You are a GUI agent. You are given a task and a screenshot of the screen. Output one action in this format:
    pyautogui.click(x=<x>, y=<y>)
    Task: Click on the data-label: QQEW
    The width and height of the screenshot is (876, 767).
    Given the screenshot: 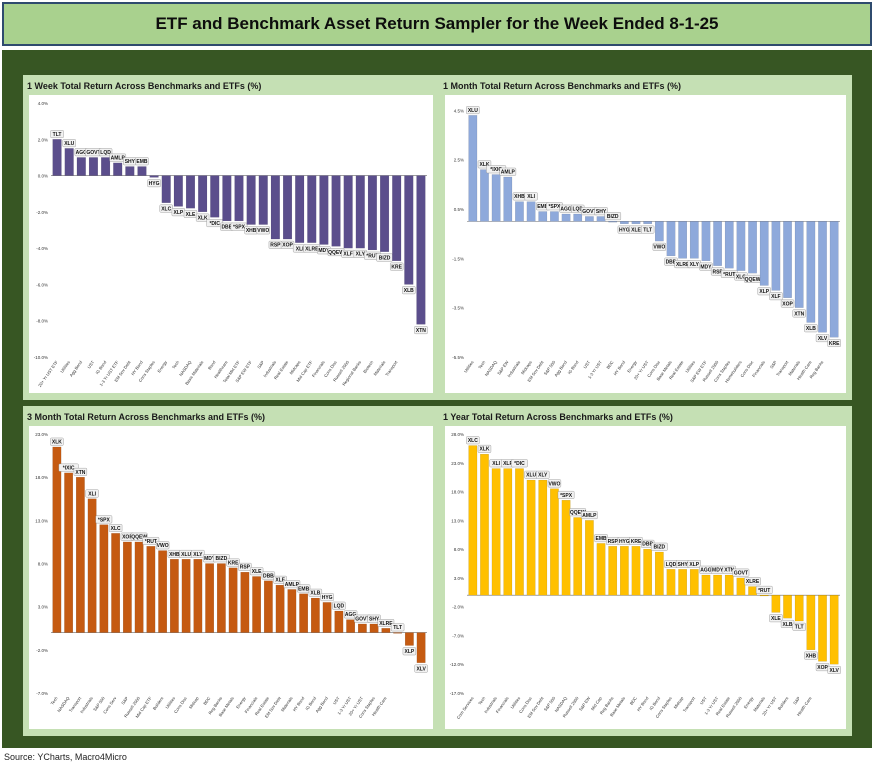 What is the action you would take?
    pyautogui.click(x=578, y=513)
    